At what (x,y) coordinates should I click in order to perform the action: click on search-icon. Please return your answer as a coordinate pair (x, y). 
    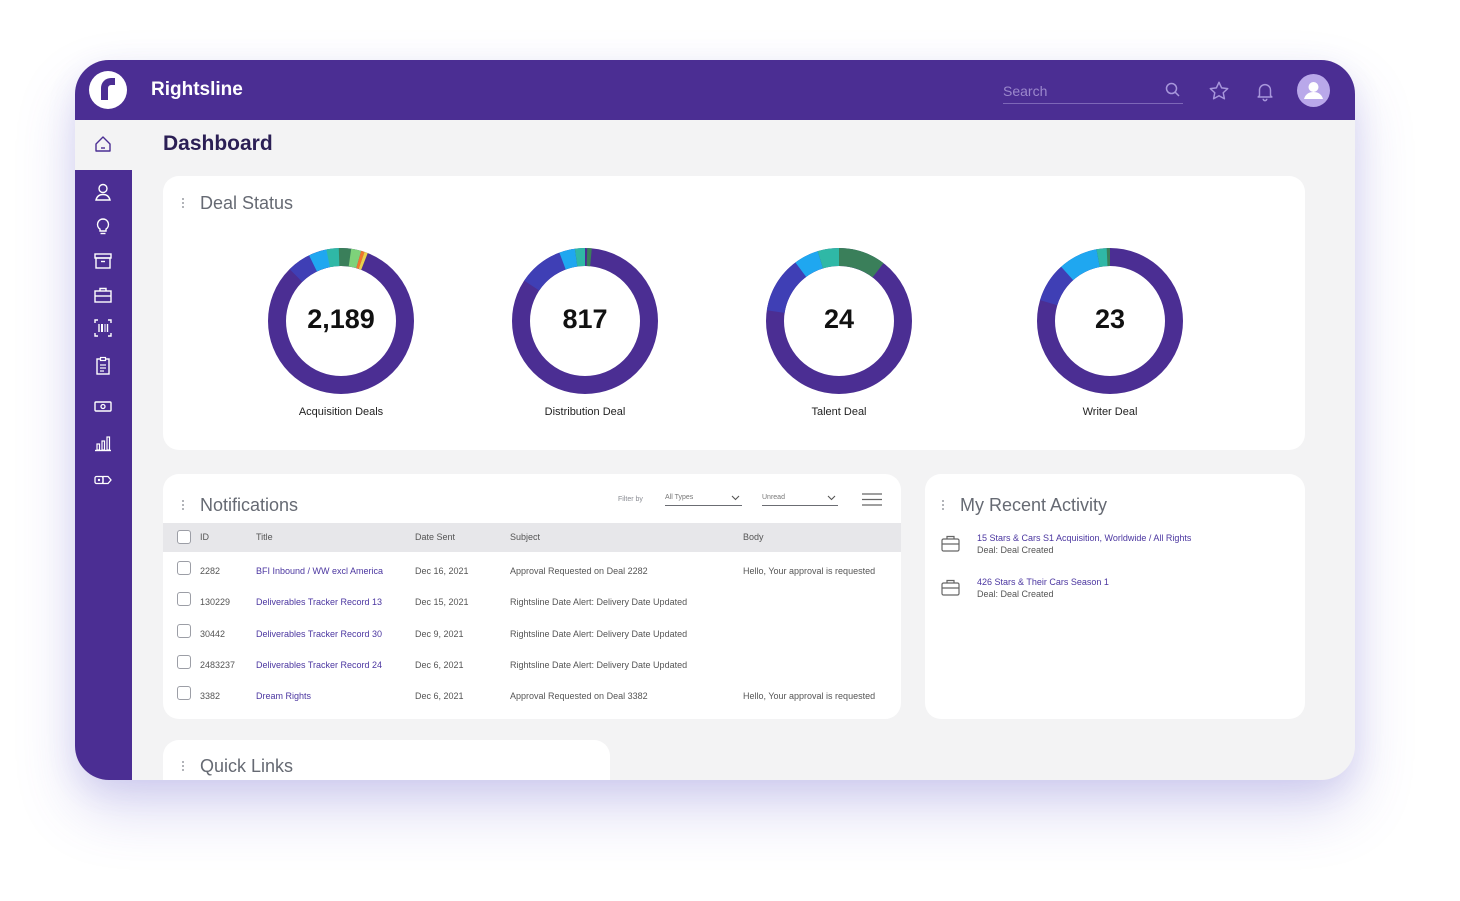
    Looking at the image, I should click on (1173, 92).